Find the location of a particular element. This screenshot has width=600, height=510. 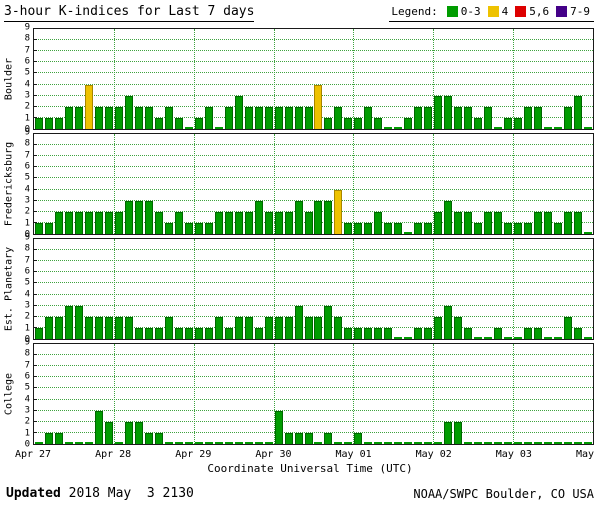

legend-item-label: 0-3 is located at coordinates (470, 11).